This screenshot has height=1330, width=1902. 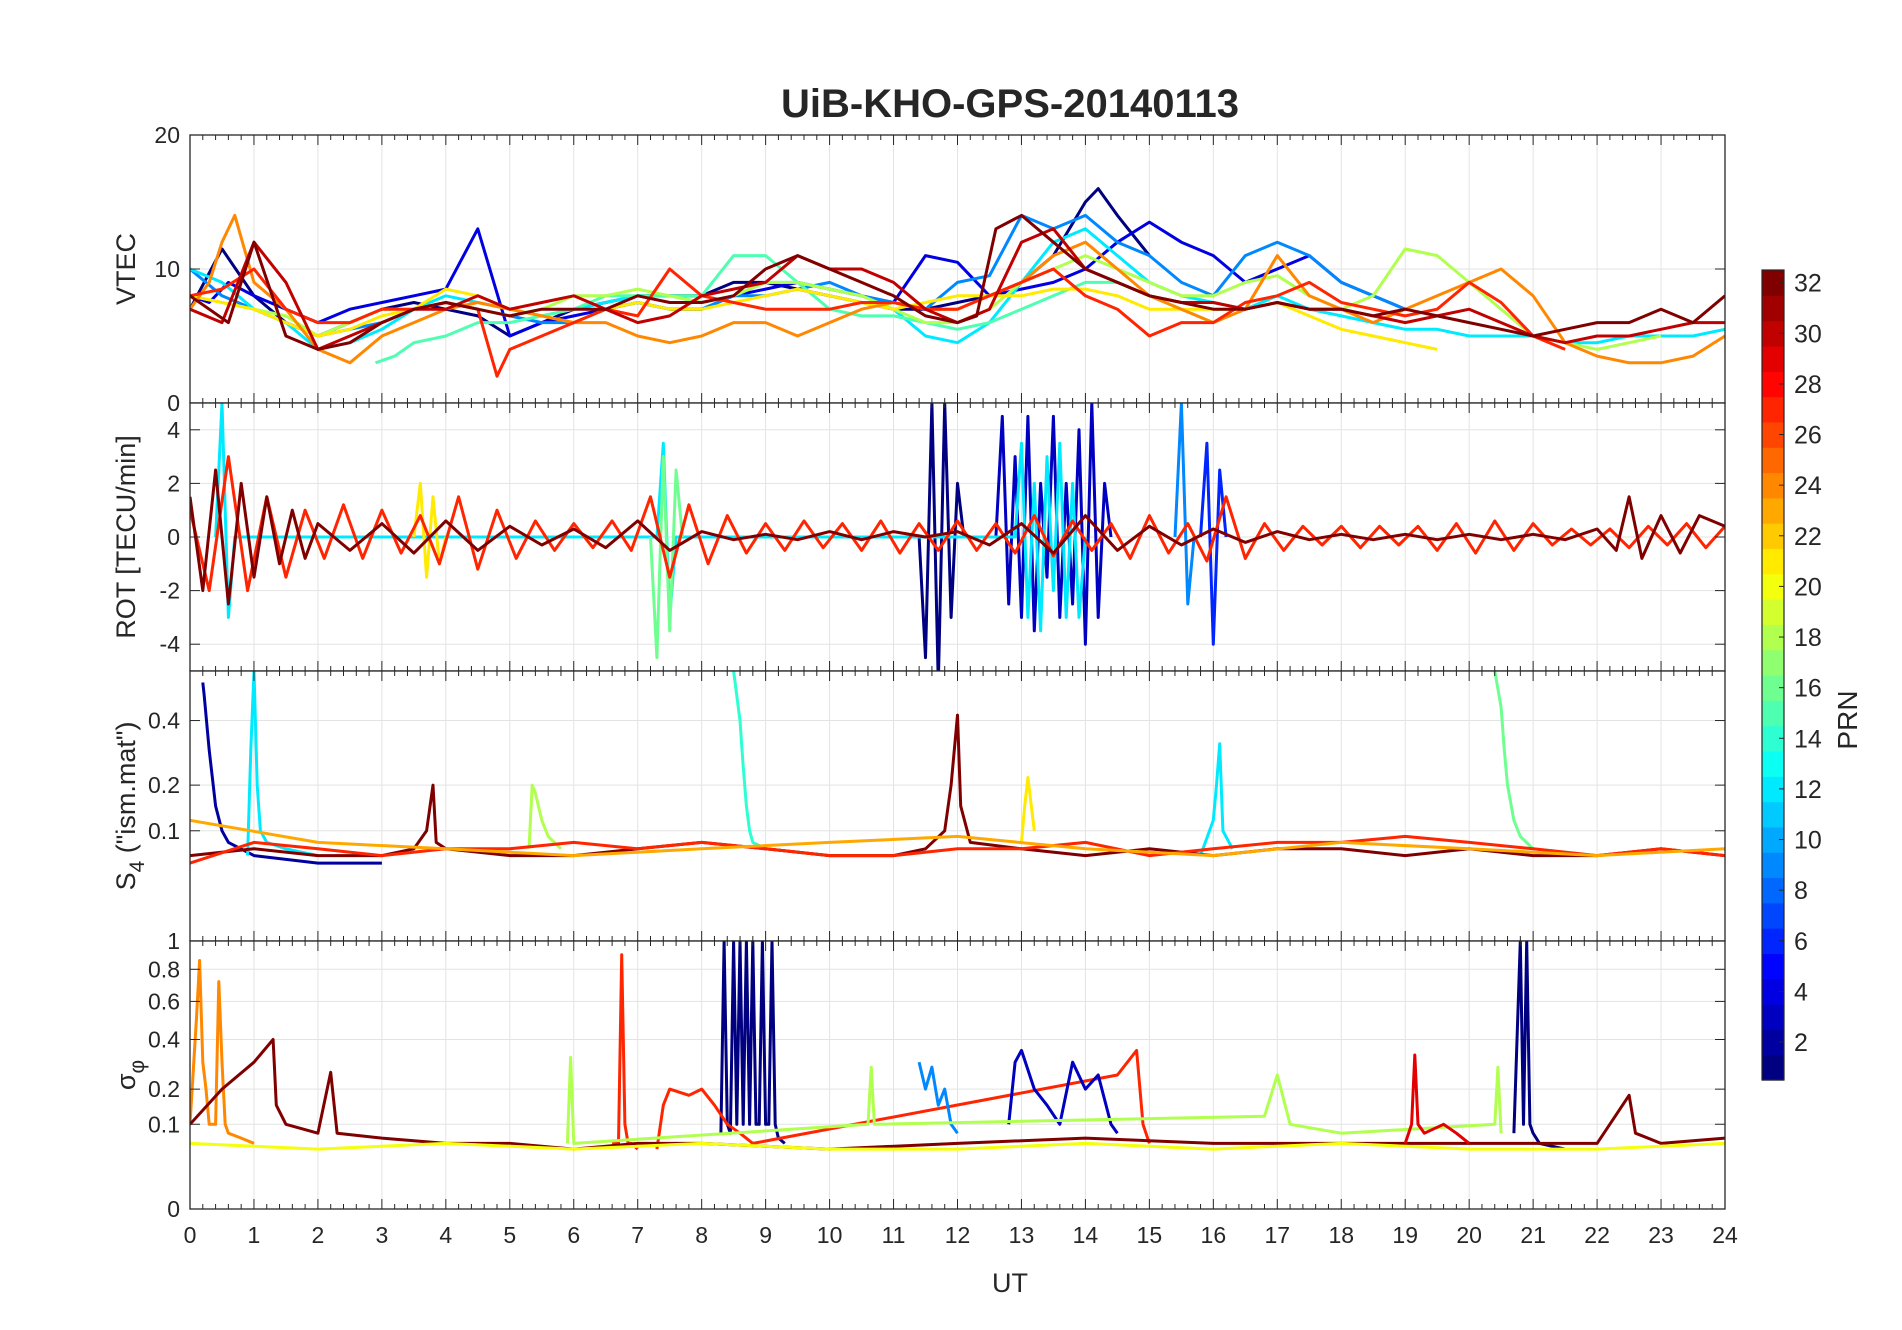 I want to click on x-tick-label: 9, so click(x=765, y=1235).